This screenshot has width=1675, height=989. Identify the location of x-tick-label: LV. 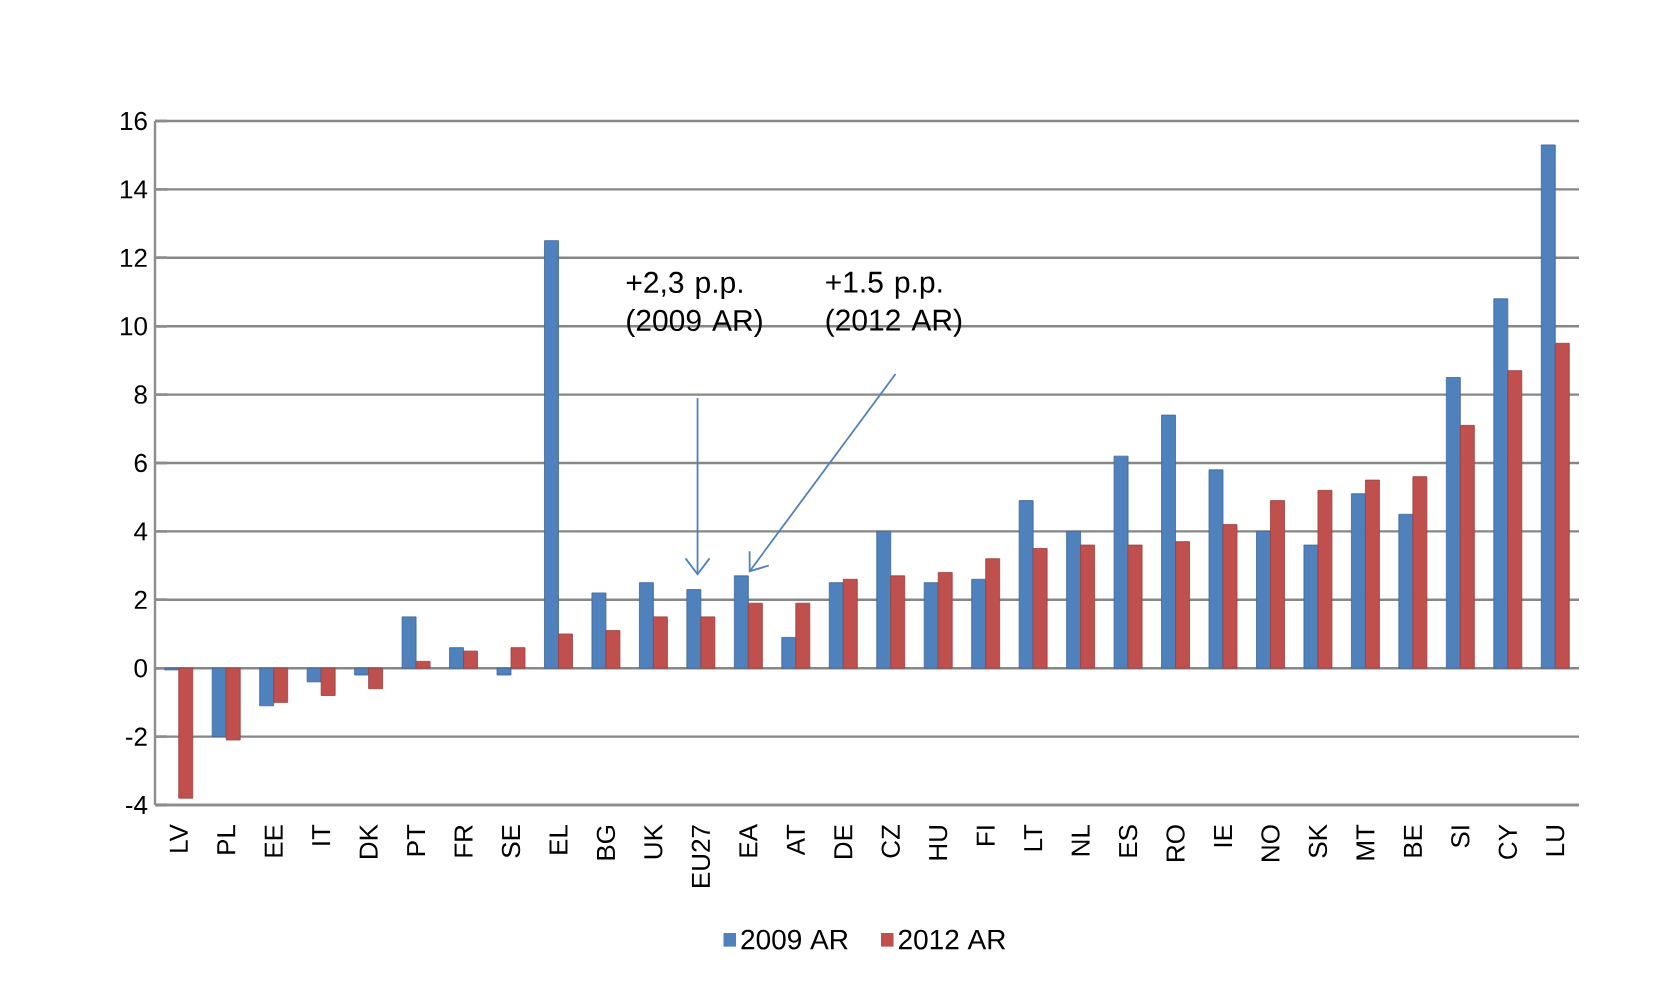
(178, 838).